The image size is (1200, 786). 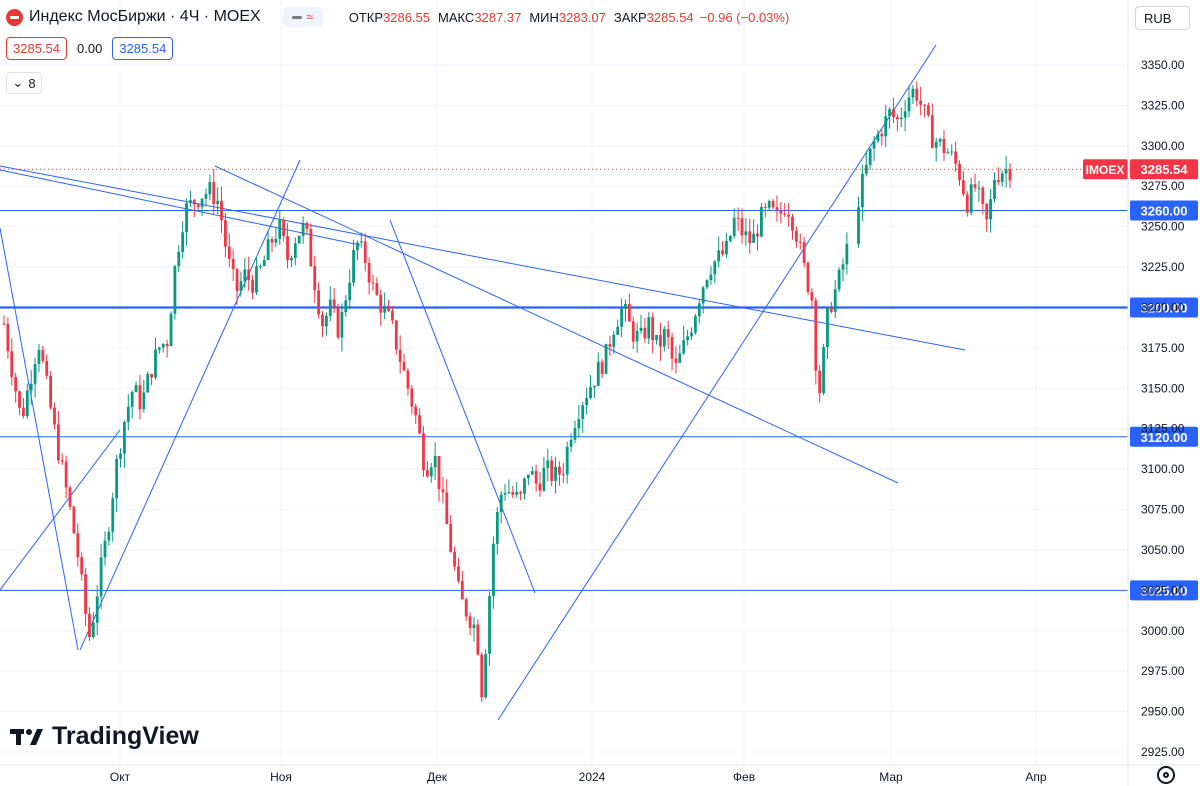 I want to click on buy-button: 3285.54, so click(x=143, y=48).